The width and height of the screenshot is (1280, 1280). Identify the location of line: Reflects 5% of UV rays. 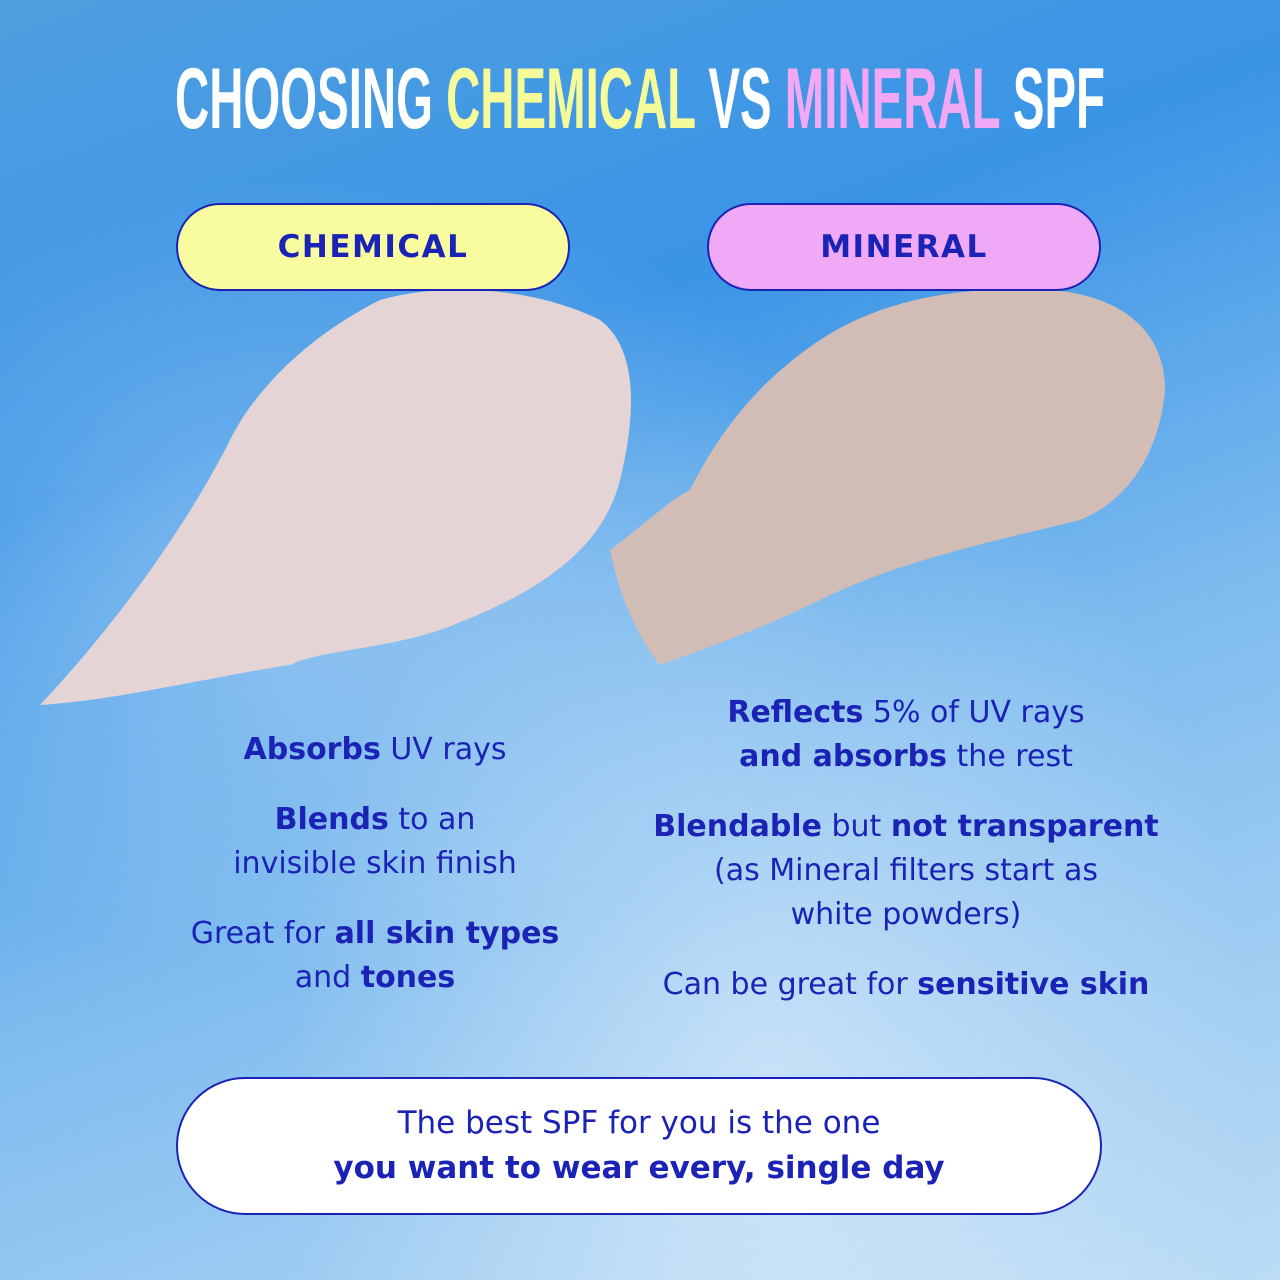
(906, 713).